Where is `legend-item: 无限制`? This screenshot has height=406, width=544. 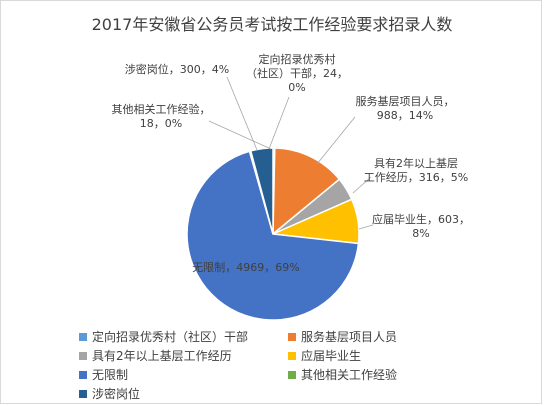 legend-item: 无限制 is located at coordinates (103, 374).